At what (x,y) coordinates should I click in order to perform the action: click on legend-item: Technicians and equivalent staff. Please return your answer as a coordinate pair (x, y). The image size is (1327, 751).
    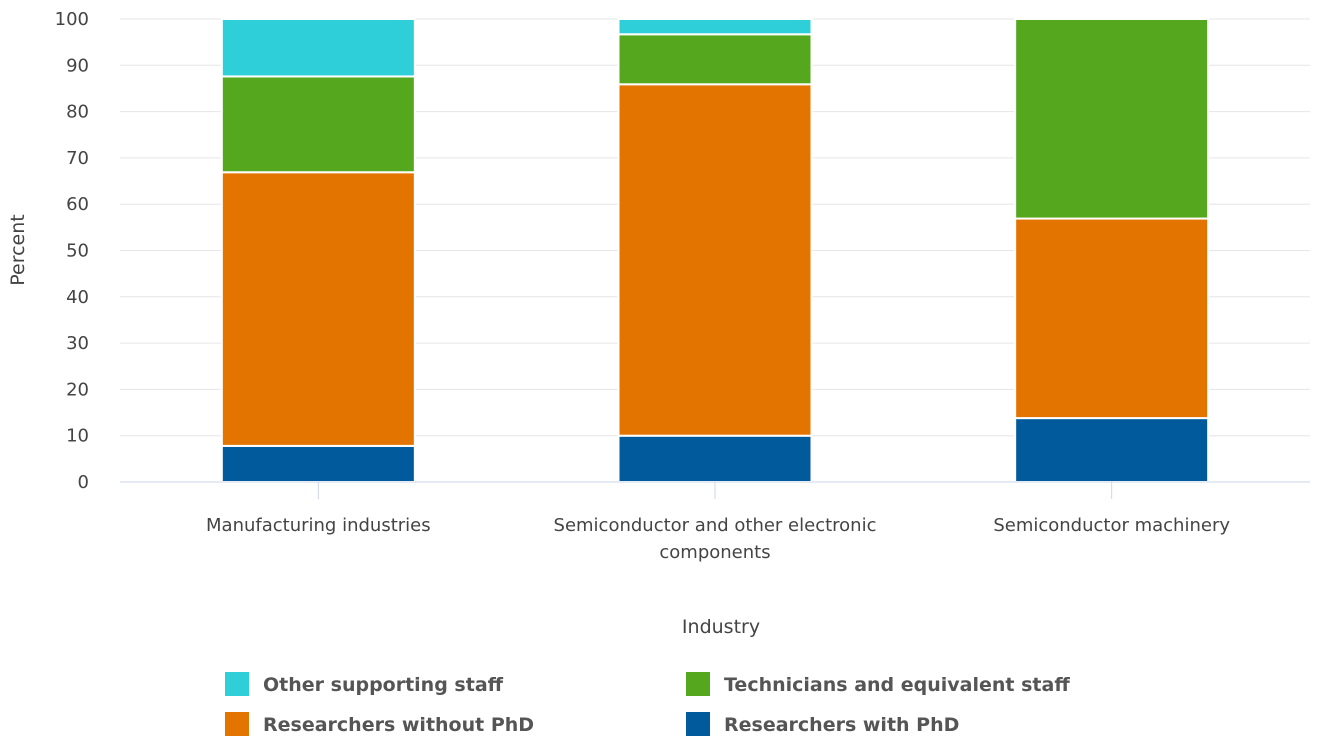
    Looking at the image, I should click on (878, 684).